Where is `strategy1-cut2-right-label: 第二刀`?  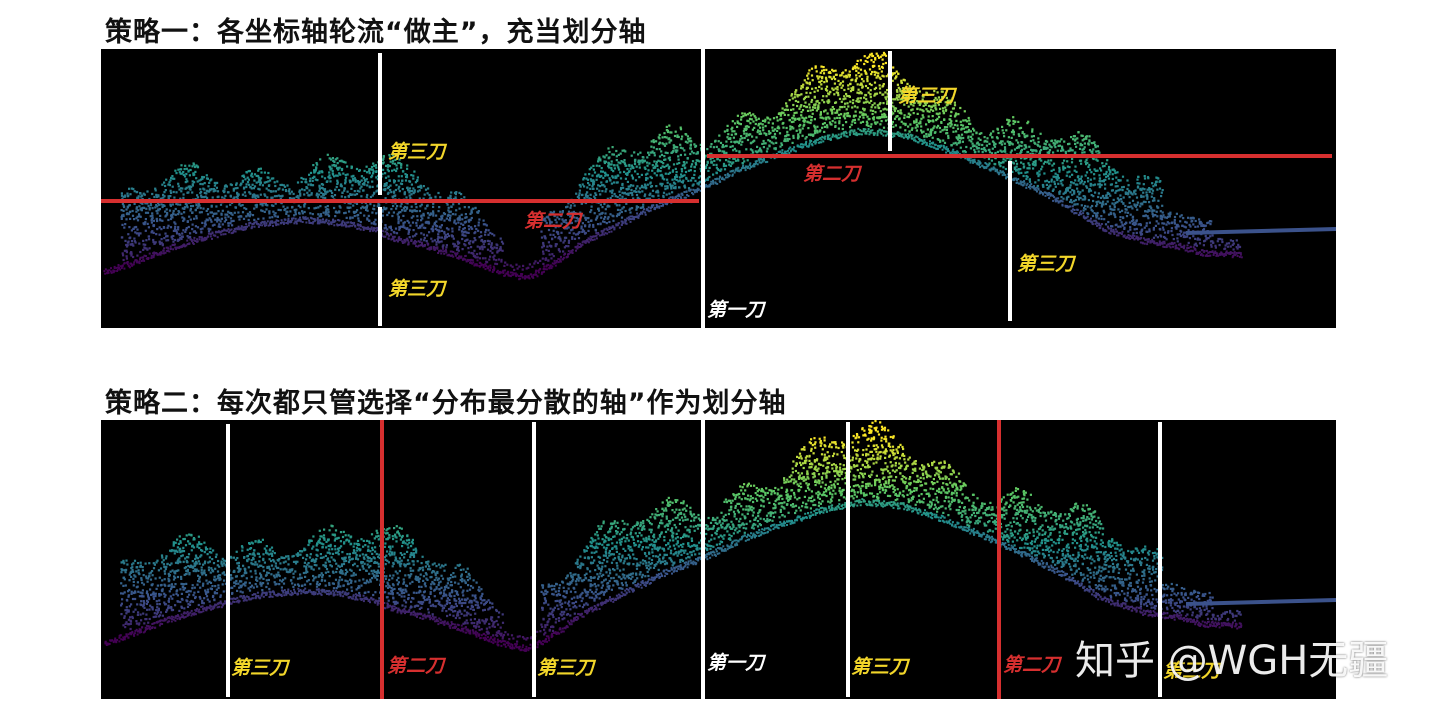
strategy1-cut2-right-label: 第二刀 is located at coordinates (832, 174).